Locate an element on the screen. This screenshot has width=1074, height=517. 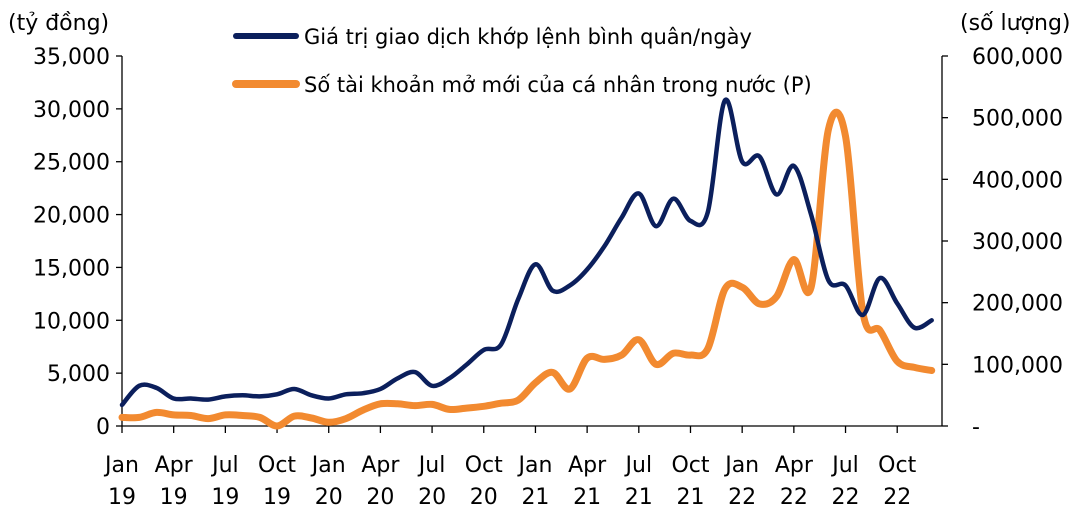
right-tick-label: 300,000 is located at coordinates (1017, 242).